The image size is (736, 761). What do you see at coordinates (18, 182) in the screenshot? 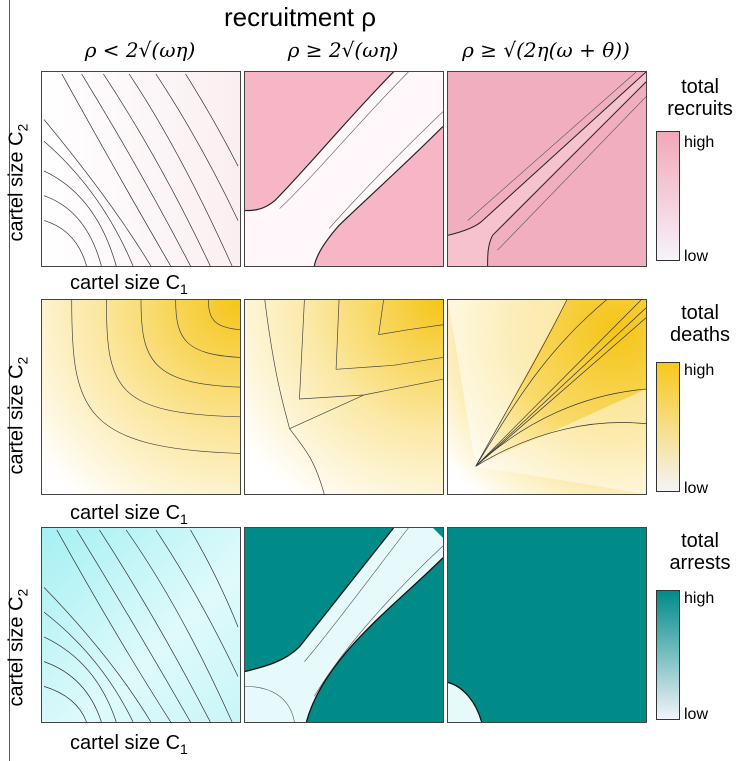
I see `y-axis-label-row-1: cartel size C2` at bounding box center [18, 182].